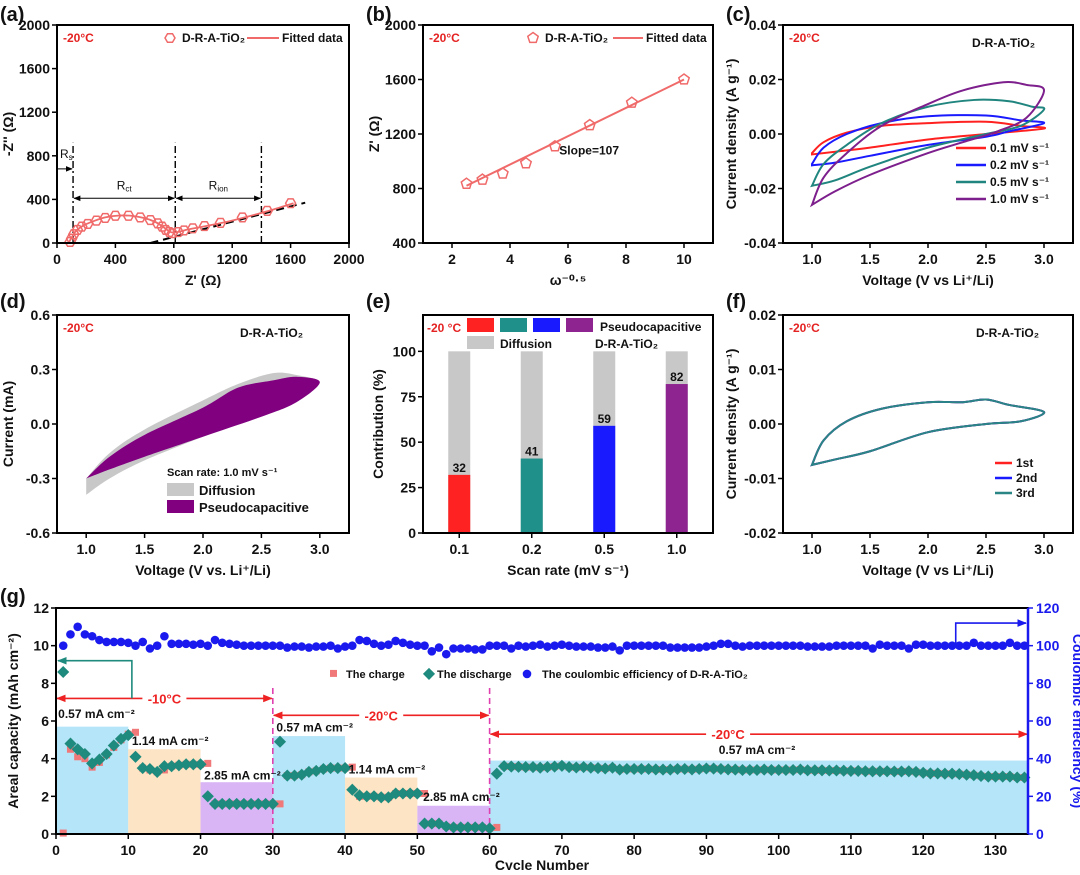 The height and width of the screenshot is (875, 1080). I want to click on x-tick-label: 1.5, so click(870, 549).